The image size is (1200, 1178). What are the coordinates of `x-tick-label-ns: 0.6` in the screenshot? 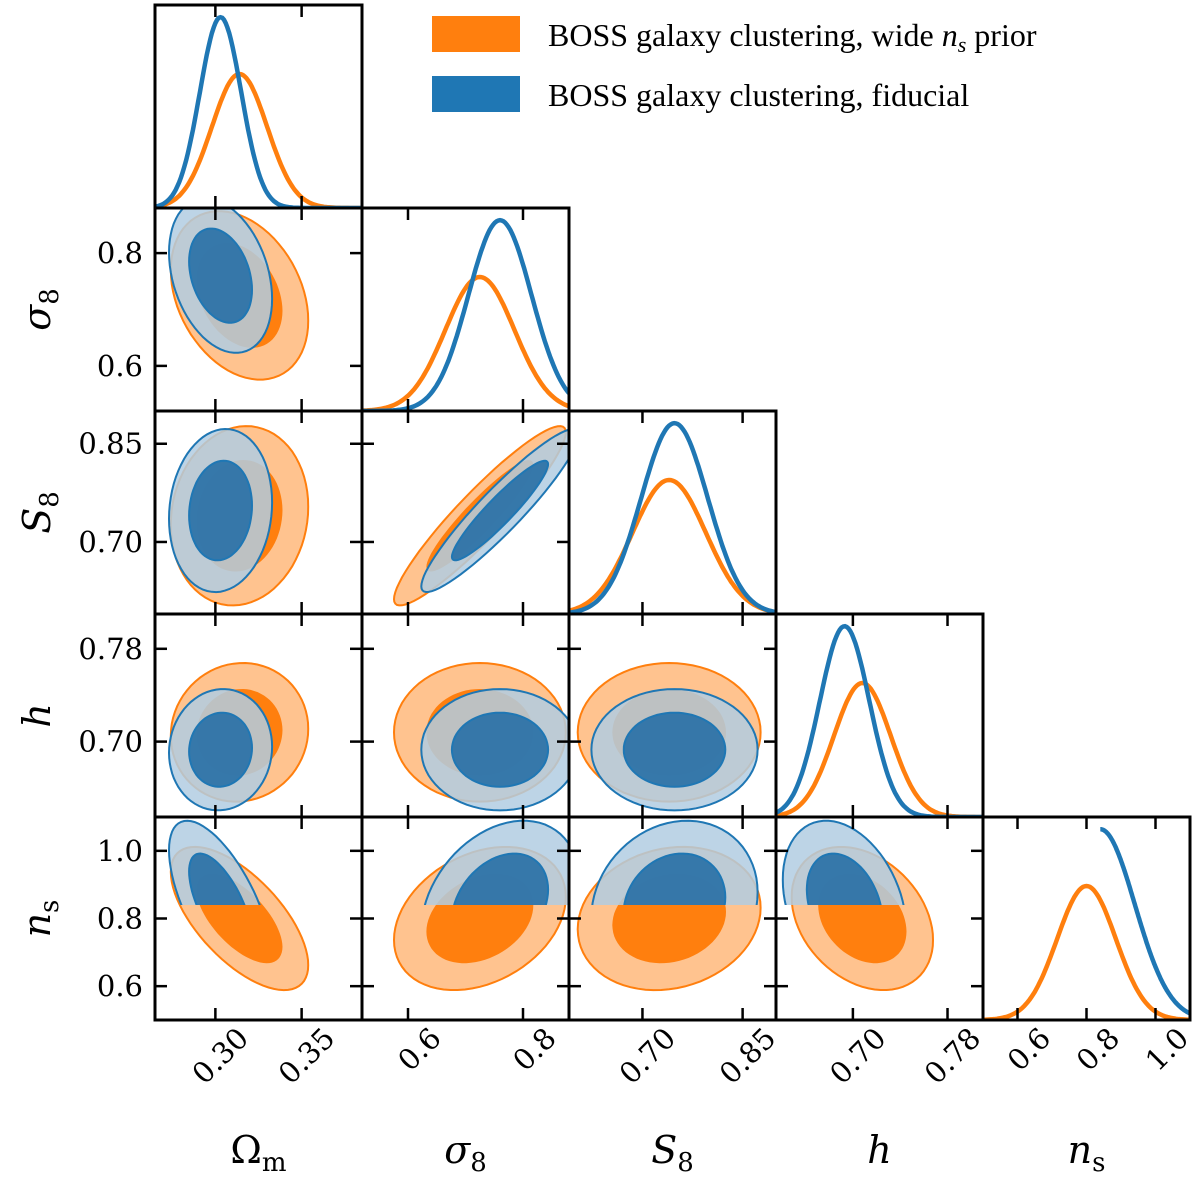 It's located at (1029, 1049).